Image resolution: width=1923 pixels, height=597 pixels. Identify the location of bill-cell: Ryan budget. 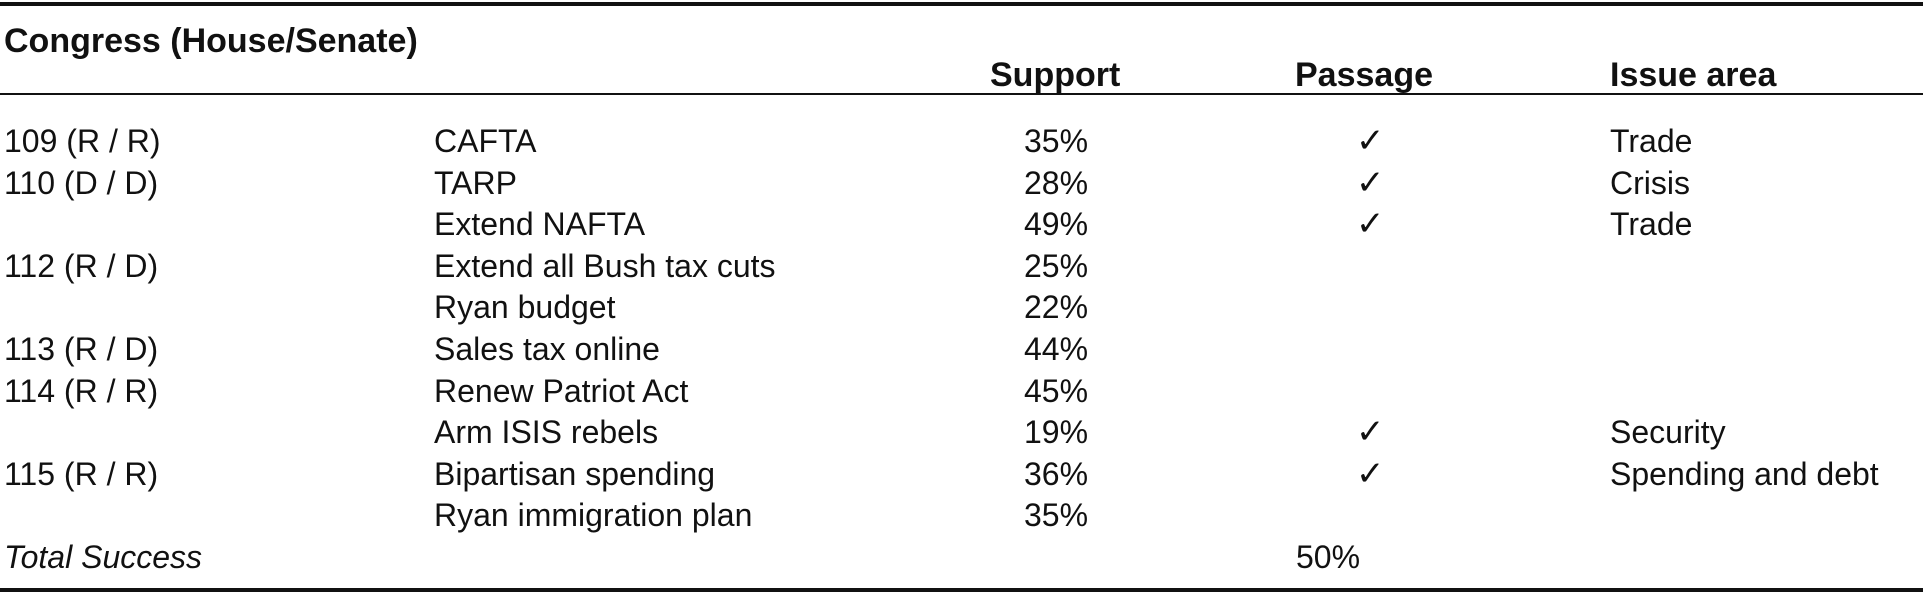
(525, 307).